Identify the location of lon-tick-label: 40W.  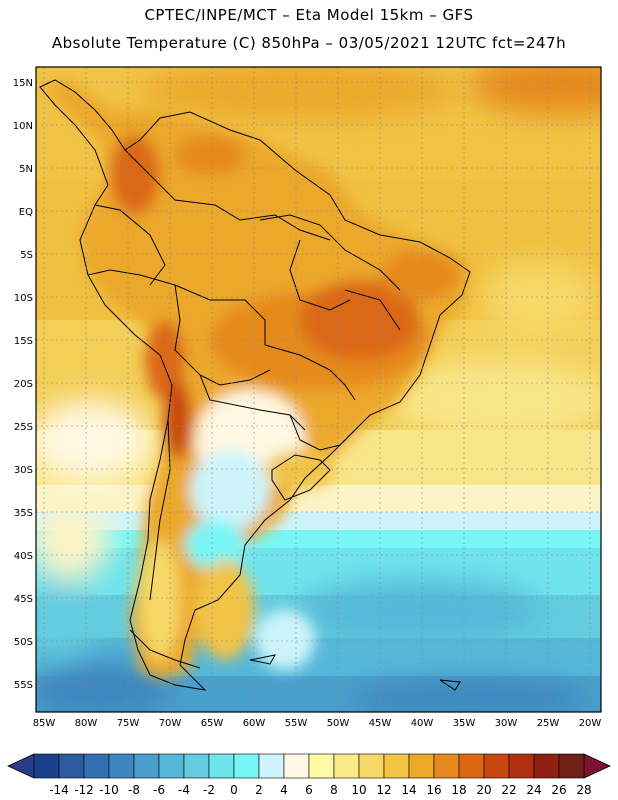
(422, 723).